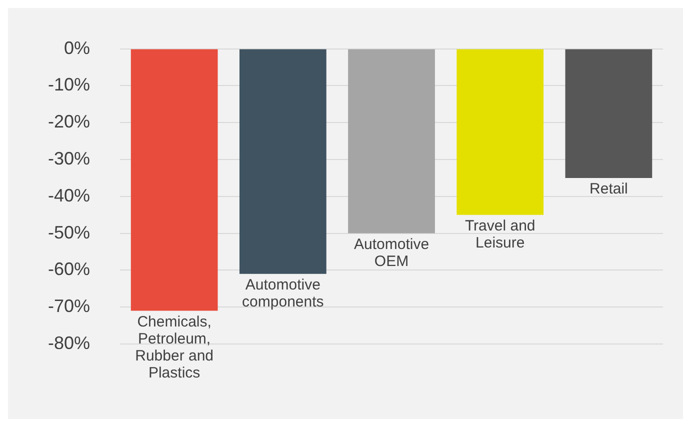 This screenshot has height=427, width=691. What do you see at coordinates (392, 253) in the screenshot?
I see `x-tick-label: Automotive OEM` at bounding box center [392, 253].